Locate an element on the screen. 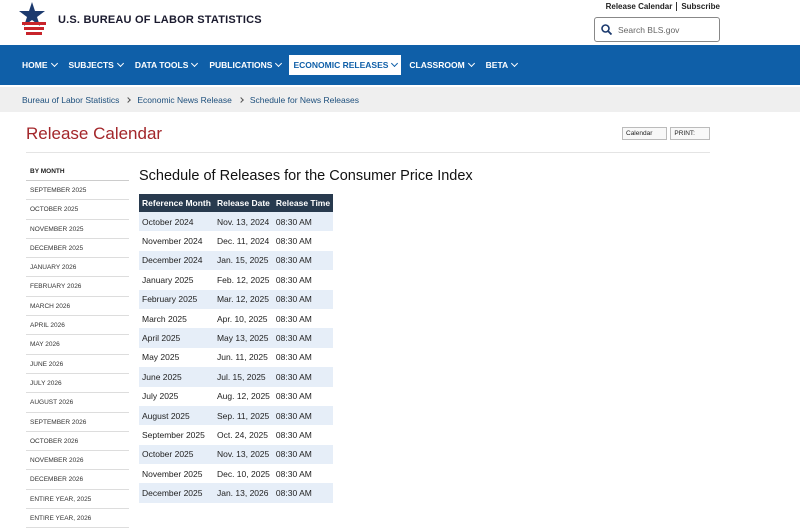 This screenshot has height=528, width=800. table-row: November 2025 Dec. 10, 2025 08:30 AM is located at coordinates (236, 473).